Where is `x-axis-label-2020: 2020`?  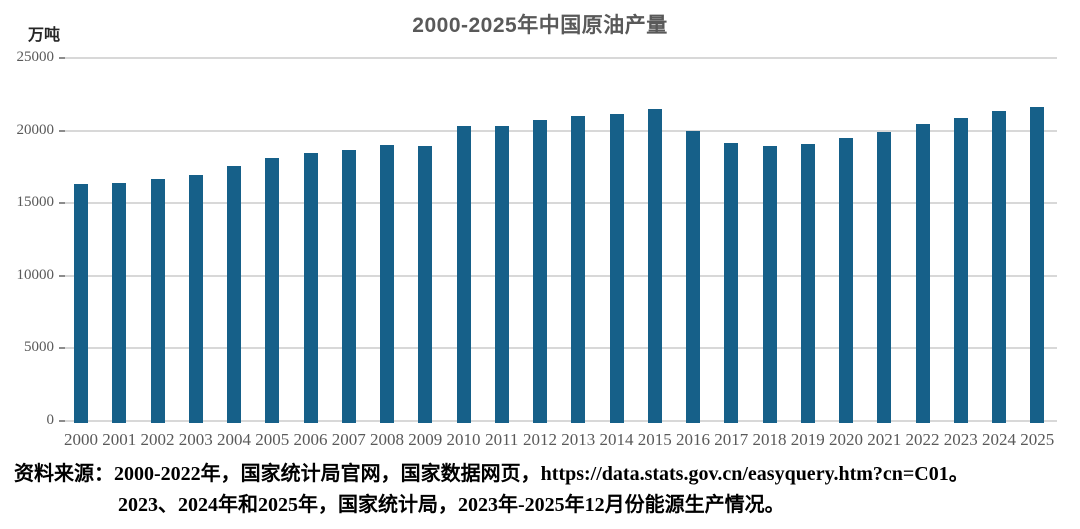
x-axis-label-2020: 2020 is located at coordinates (846, 439).